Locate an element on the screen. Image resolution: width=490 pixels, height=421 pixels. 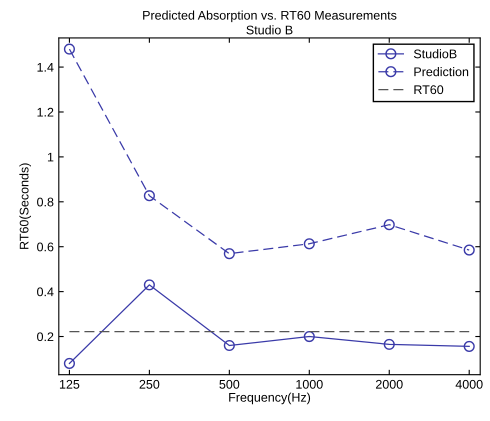
chart-subtitle: Studio B is located at coordinates (269, 29).